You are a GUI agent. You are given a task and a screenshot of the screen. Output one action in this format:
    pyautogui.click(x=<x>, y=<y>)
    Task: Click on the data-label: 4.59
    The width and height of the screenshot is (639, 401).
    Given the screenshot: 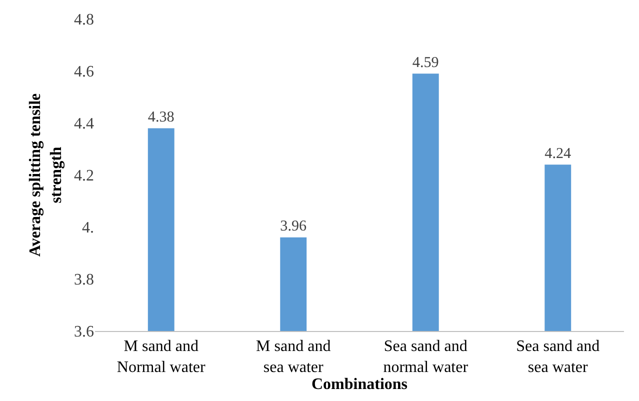 What is the action you would take?
    pyautogui.click(x=425, y=62)
    